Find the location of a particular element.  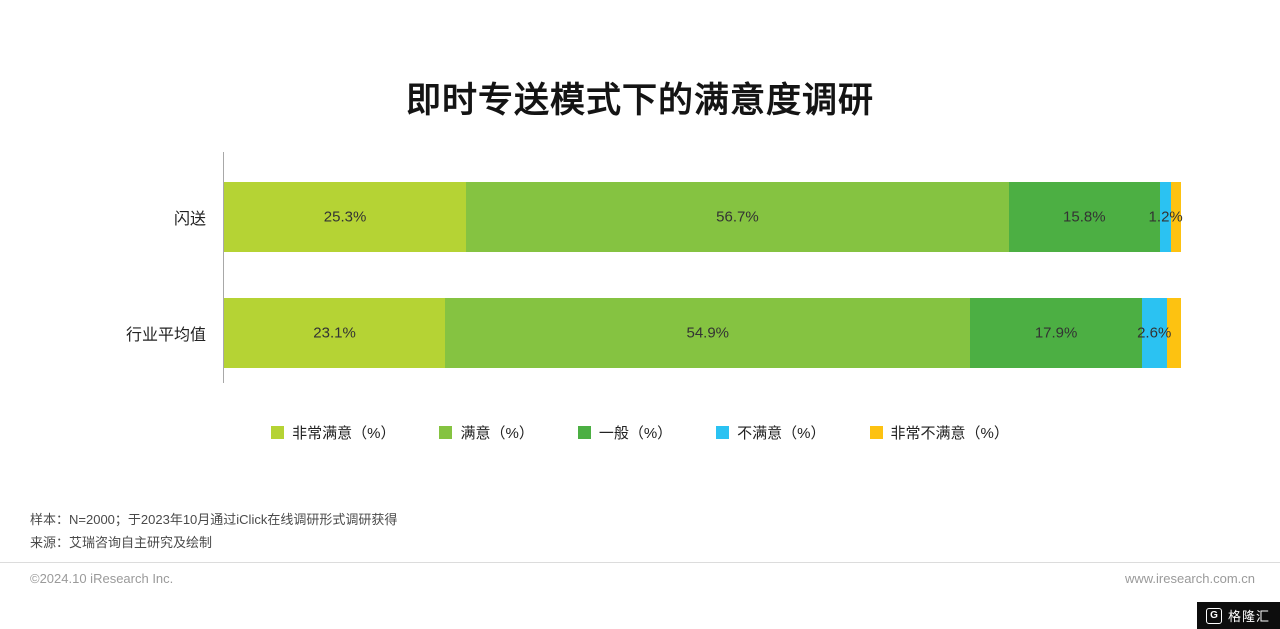

legend-item: 非常满意（%） is located at coordinates (333, 432).